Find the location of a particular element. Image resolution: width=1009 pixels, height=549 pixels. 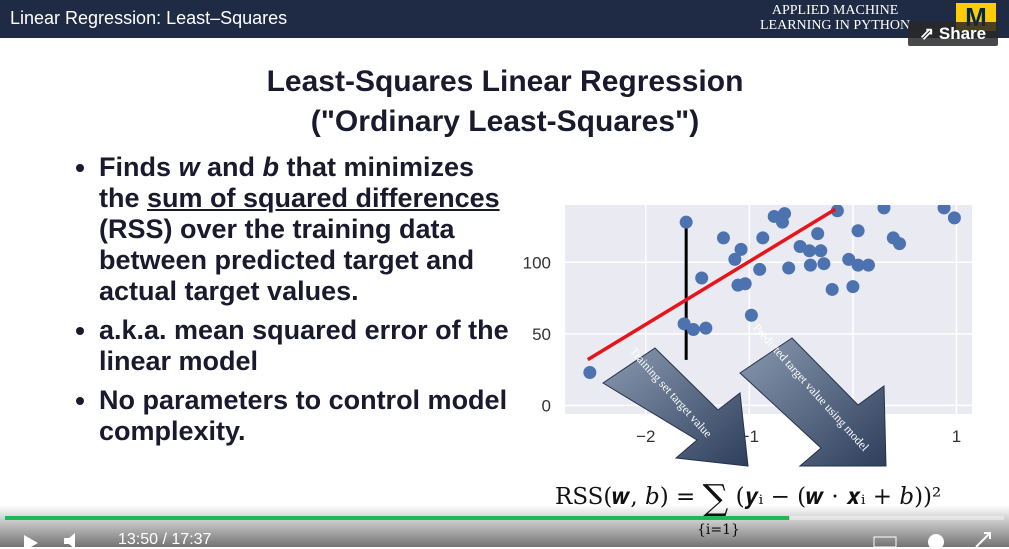

duration: 17:37 is located at coordinates (191, 539).